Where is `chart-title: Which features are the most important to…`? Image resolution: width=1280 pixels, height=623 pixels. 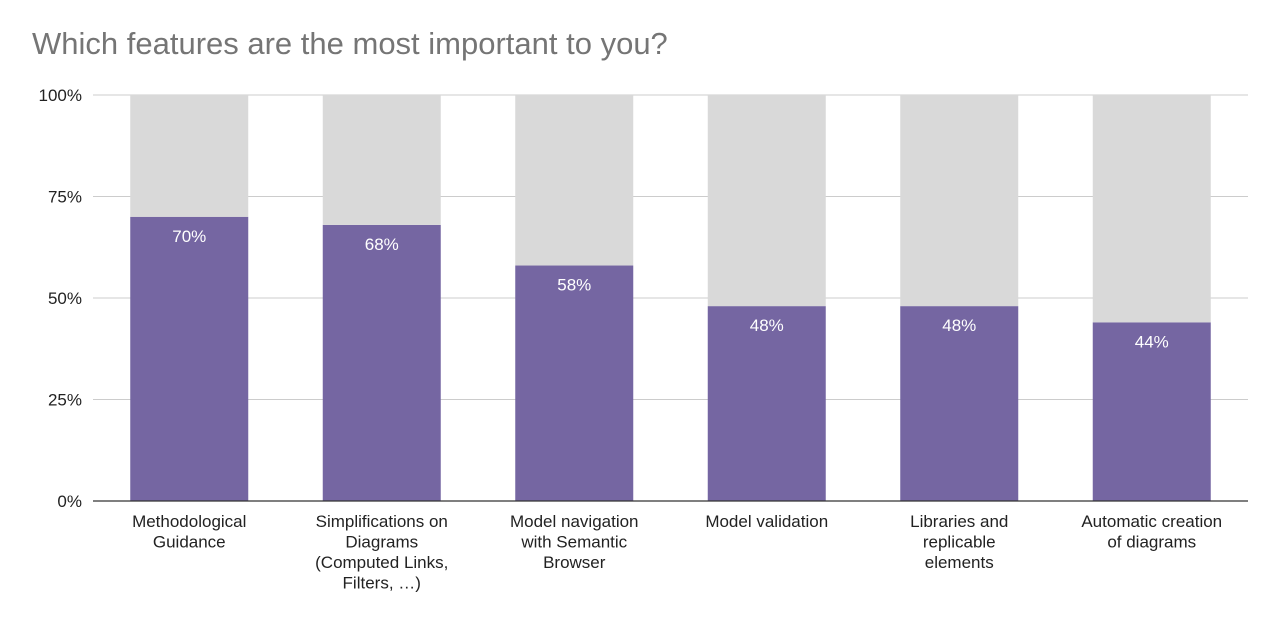
chart-title: Which features are the most important to… is located at coordinates (350, 43).